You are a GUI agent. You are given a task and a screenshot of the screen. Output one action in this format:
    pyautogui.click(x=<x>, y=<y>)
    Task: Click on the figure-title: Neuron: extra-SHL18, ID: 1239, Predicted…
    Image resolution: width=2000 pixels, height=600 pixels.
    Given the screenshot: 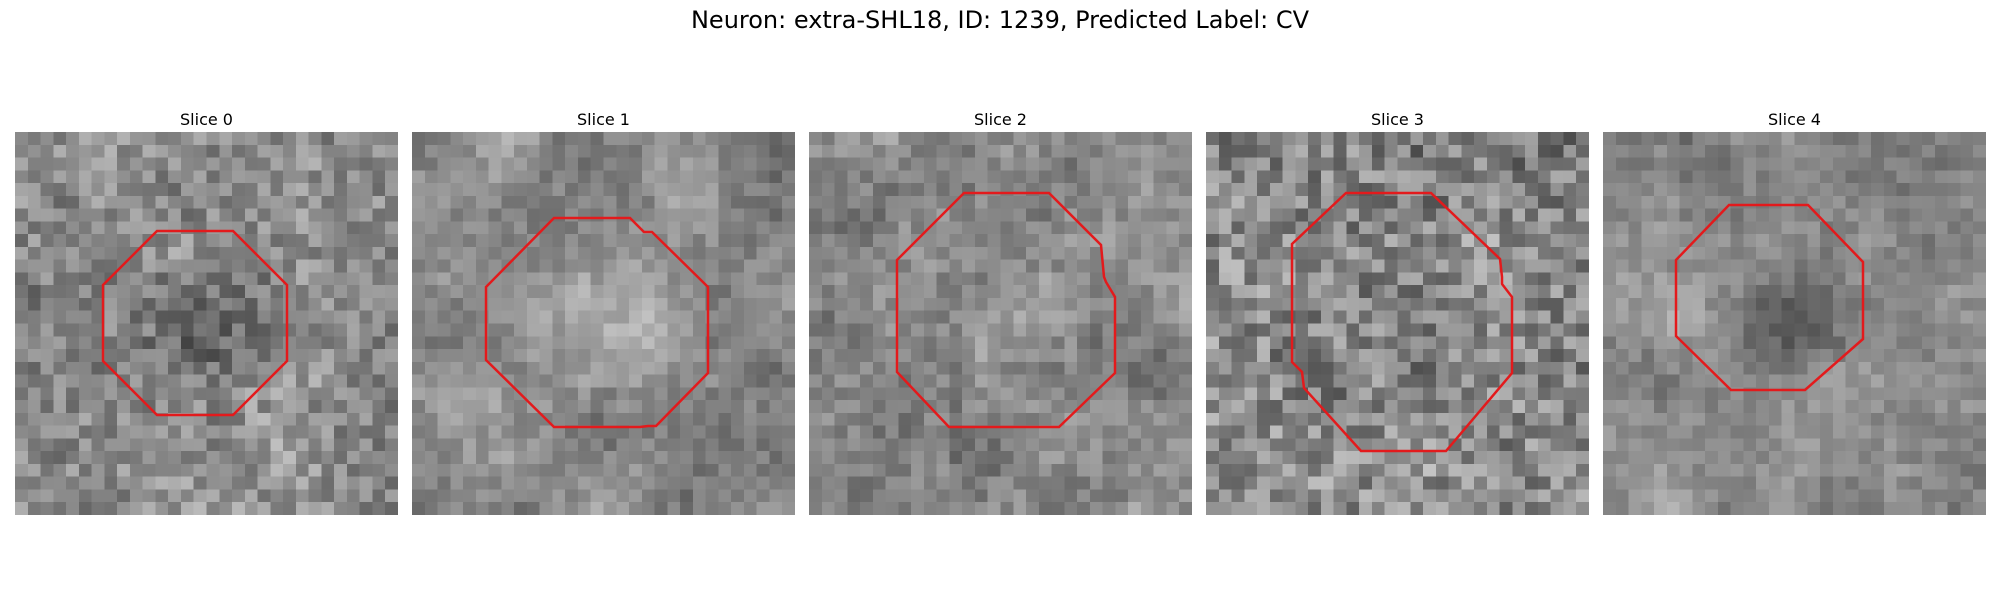 What is the action you would take?
    pyautogui.click(x=1000, y=20)
    